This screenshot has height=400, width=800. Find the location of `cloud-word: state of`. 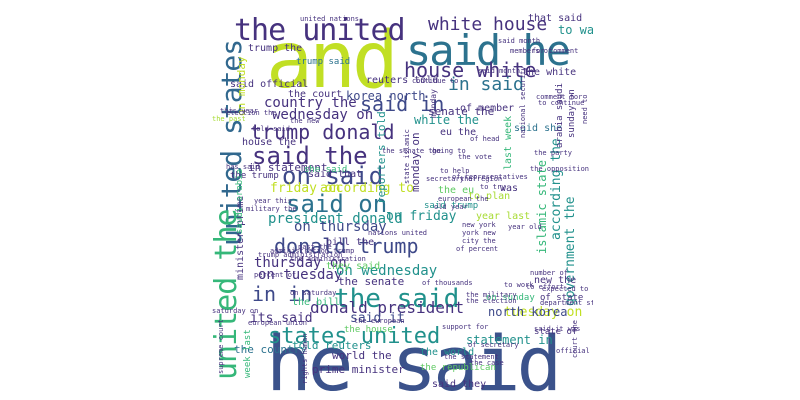

cloud-word: state of is located at coordinates (556, 332).